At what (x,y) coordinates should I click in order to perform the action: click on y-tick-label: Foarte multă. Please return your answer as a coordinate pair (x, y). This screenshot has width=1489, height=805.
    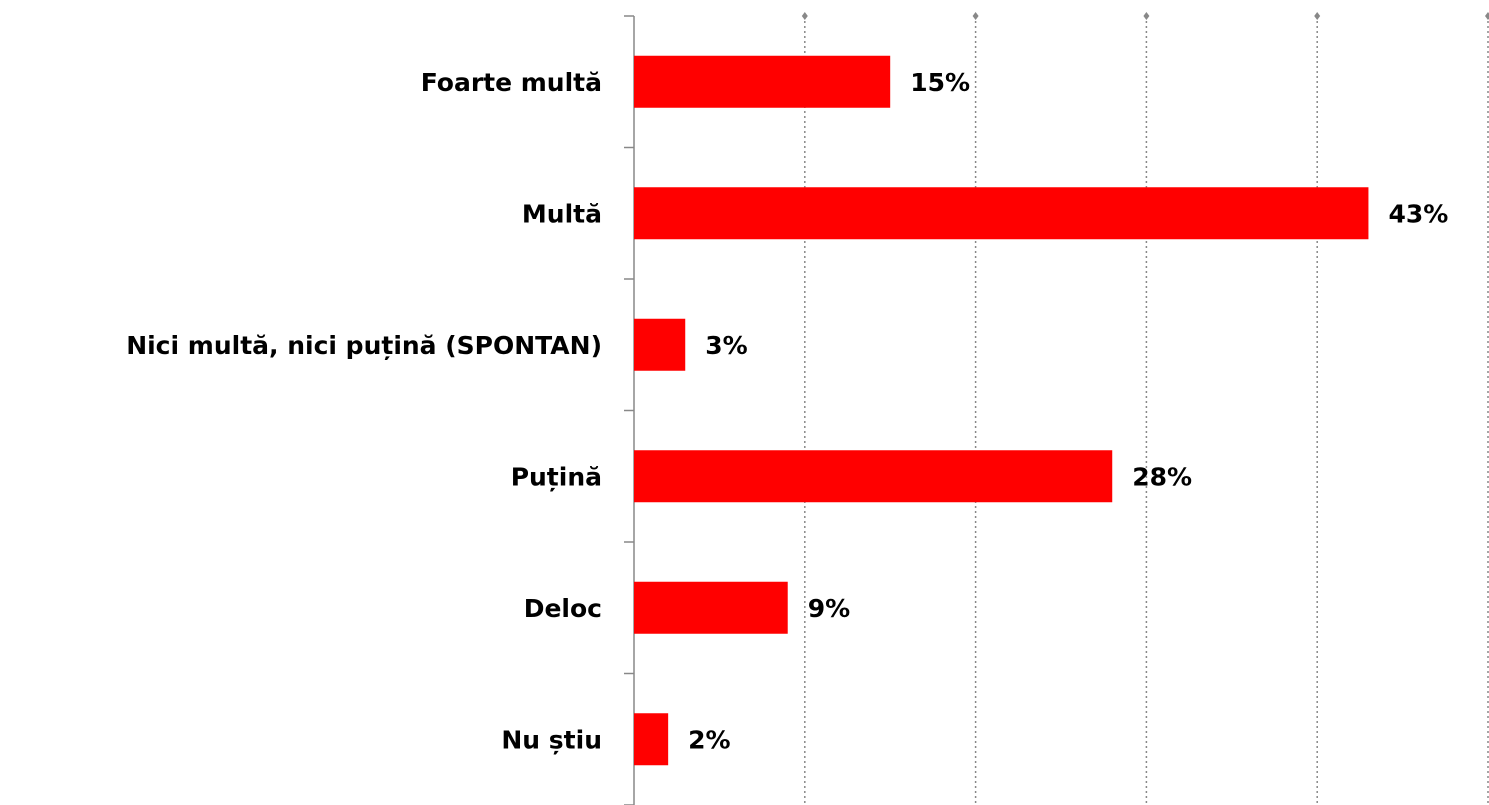
    Looking at the image, I should click on (511, 82).